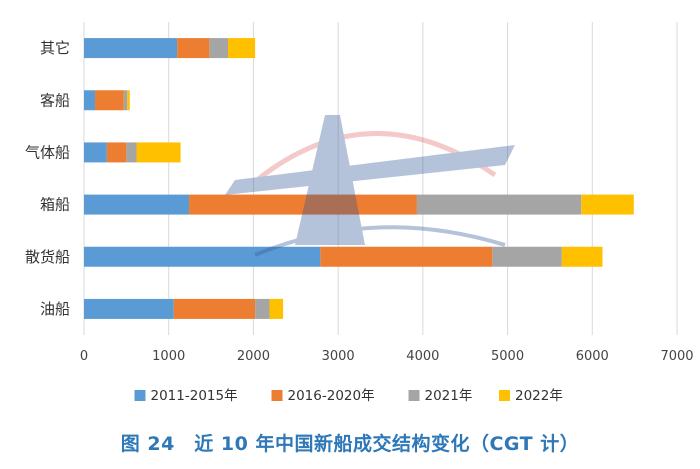 The height and width of the screenshot is (469, 700). What do you see at coordinates (449, 396) in the screenshot?
I see `legend-label: 2021年` at bounding box center [449, 396].